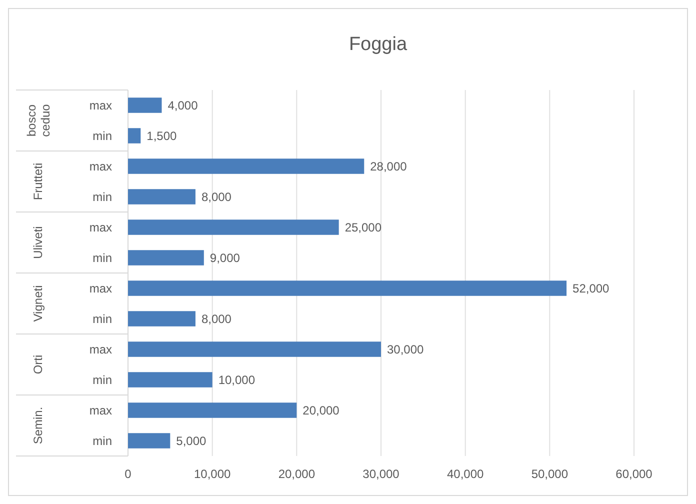 The image size is (696, 504). I want to click on chart-title: Foggia, so click(378, 44).